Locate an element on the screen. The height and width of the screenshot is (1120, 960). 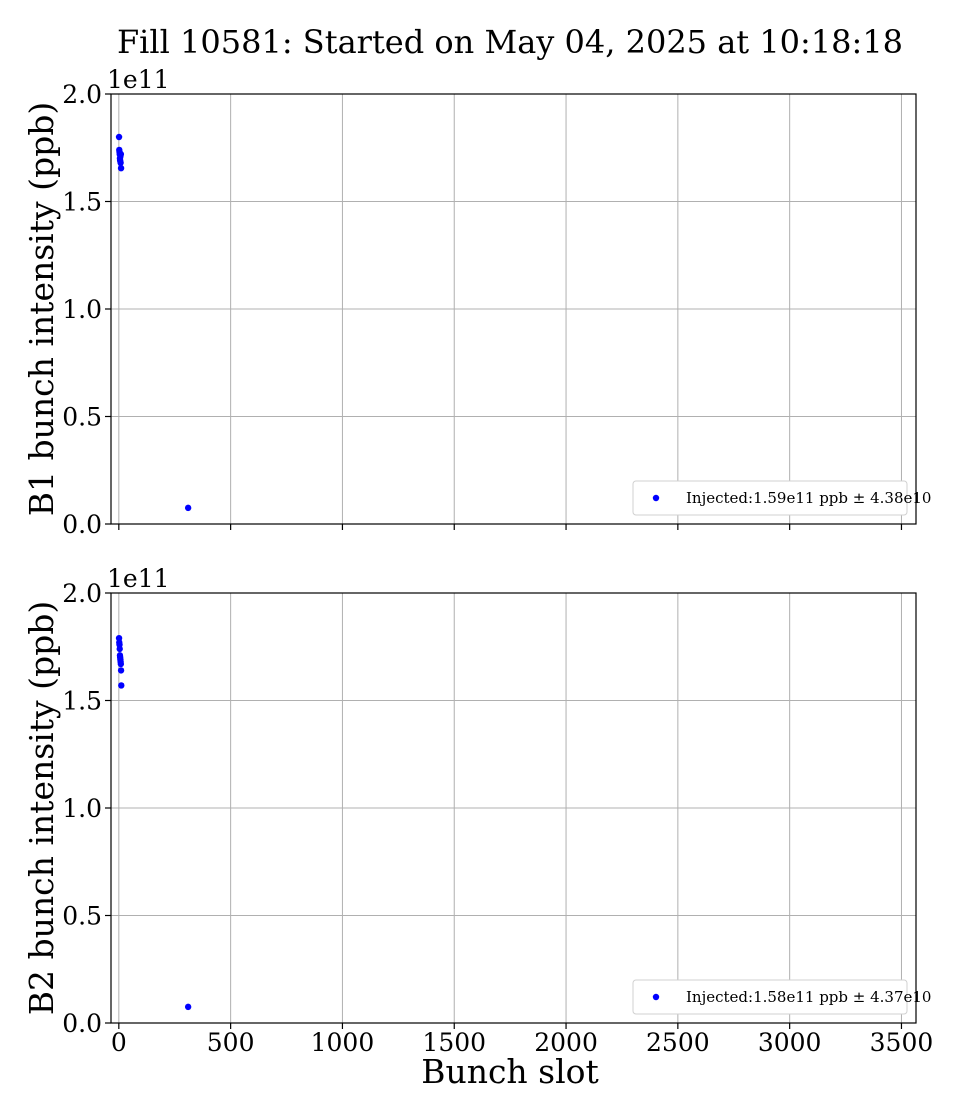
x-tick-label: 2500 is located at coordinates (678, 1042).